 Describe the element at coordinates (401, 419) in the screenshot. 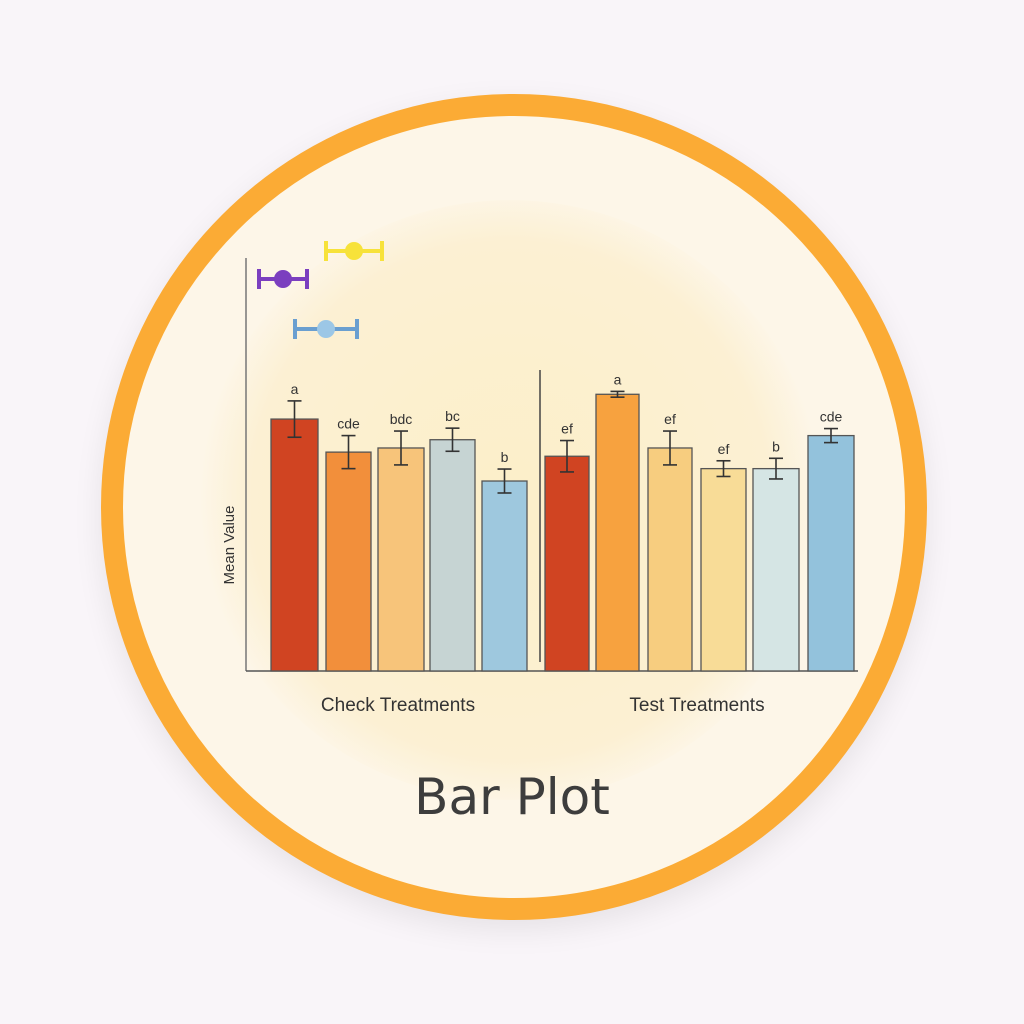

I see `significance-letter: bdc` at that location.